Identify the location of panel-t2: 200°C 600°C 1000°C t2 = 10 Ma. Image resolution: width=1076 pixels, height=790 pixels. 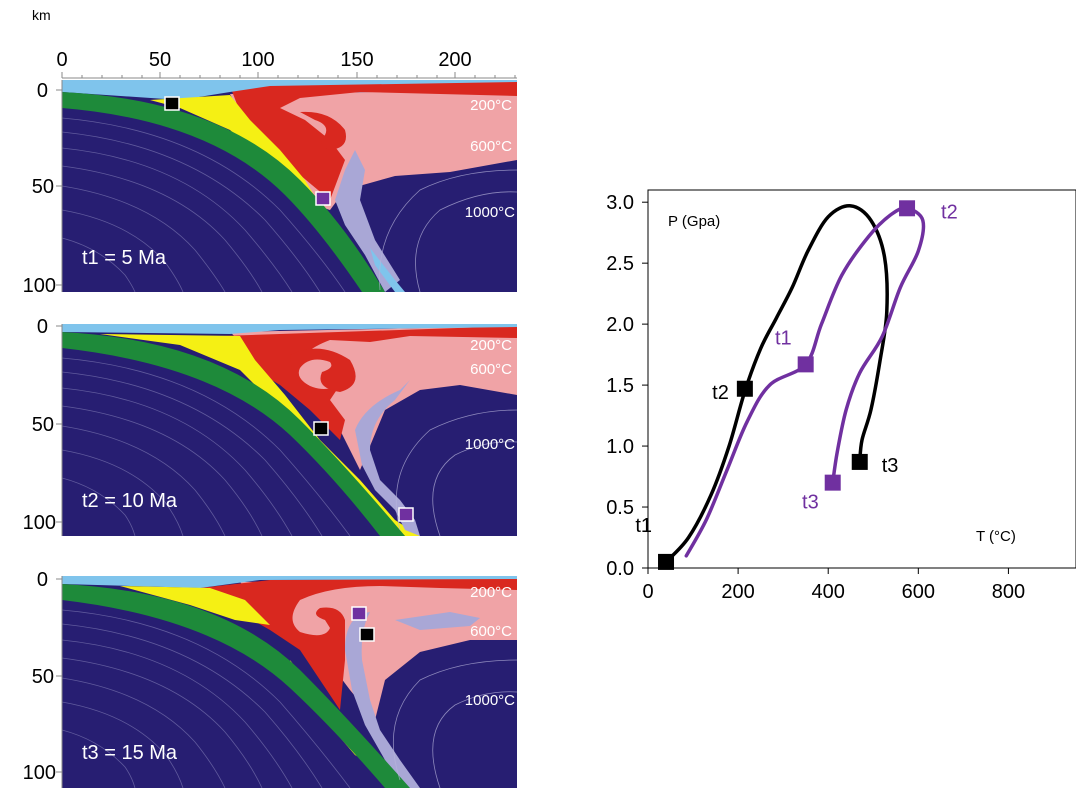
(289, 430).